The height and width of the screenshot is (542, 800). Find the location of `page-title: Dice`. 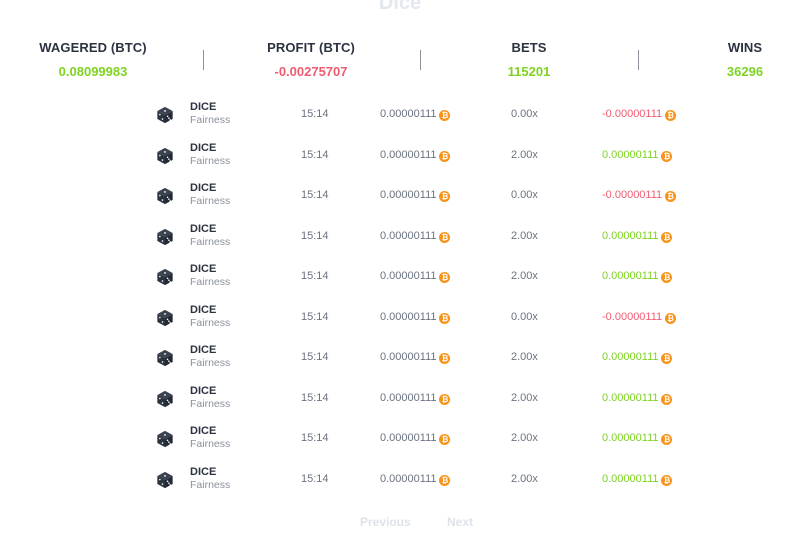

page-title: Dice is located at coordinates (400, 7).